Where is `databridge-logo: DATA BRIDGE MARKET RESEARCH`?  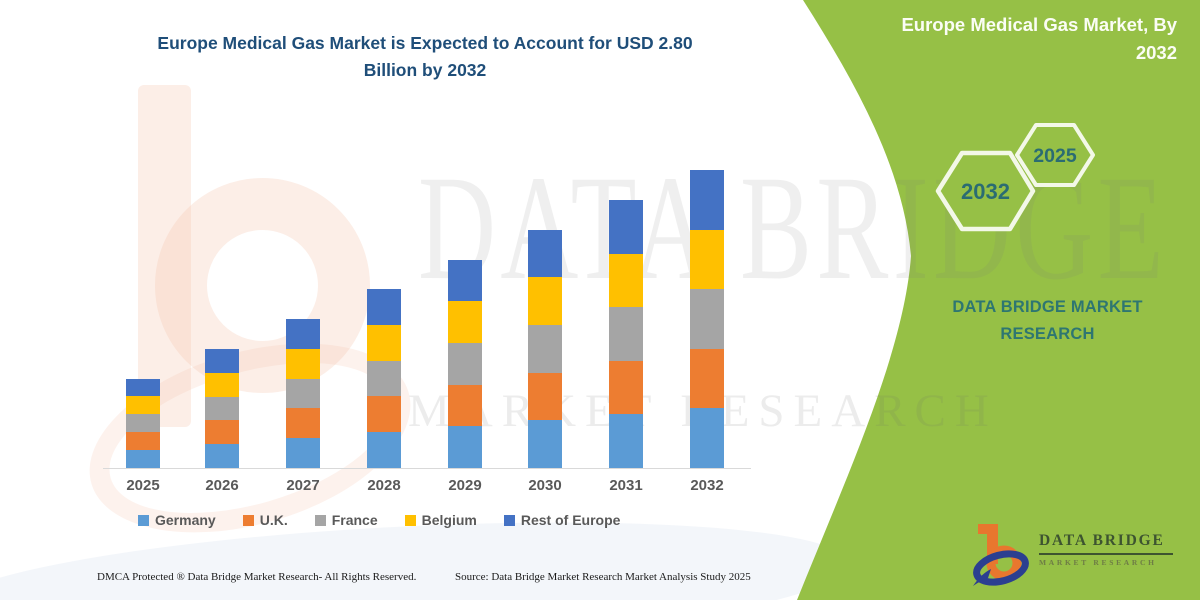 databridge-logo: DATA BRIDGE MARKET RESEARCH is located at coordinates (1073, 554).